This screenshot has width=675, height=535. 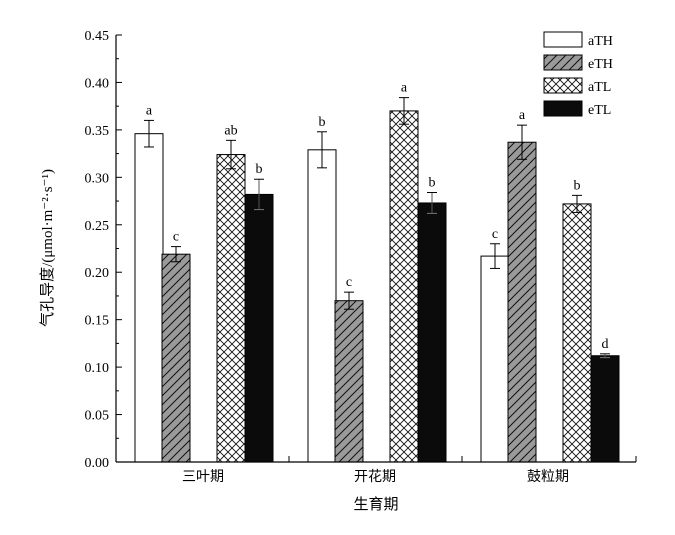 What do you see at coordinates (97, 83) in the screenshot?
I see `y-tick-label: 0.40` at bounding box center [97, 83].